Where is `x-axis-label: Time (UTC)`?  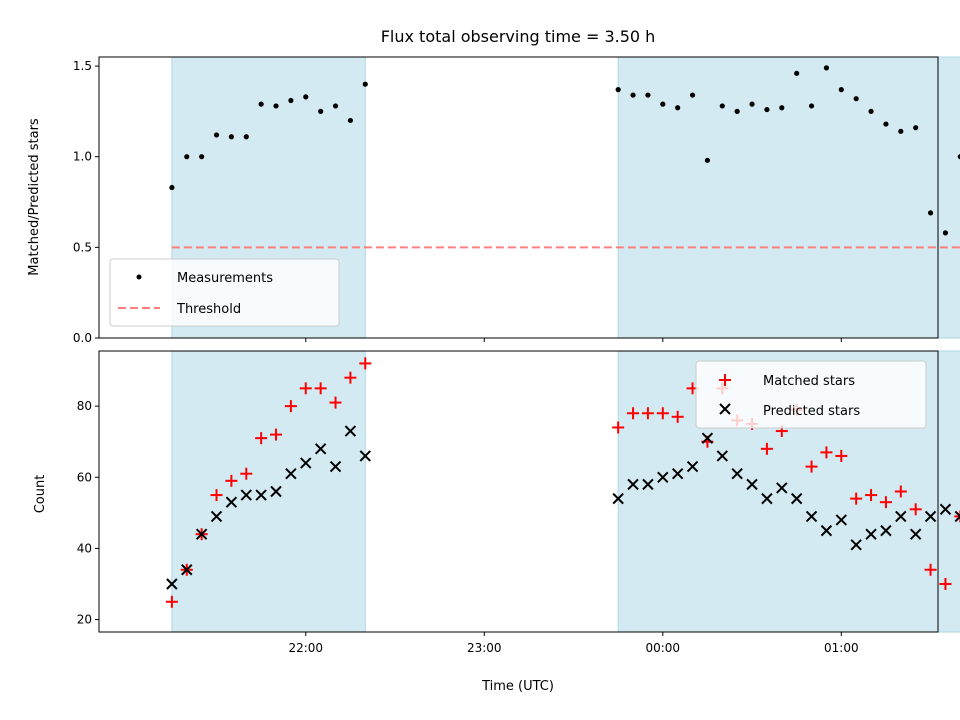
x-axis-label: Time (UTC) is located at coordinates (517, 686).